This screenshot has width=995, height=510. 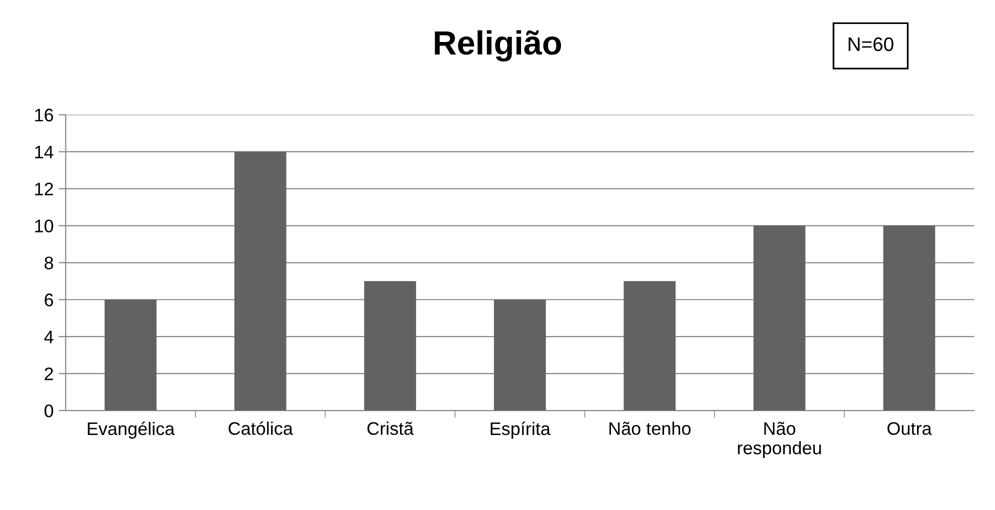 What do you see at coordinates (520, 430) in the screenshot?
I see `x-tick-label: Espírita` at bounding box center [520, 430].